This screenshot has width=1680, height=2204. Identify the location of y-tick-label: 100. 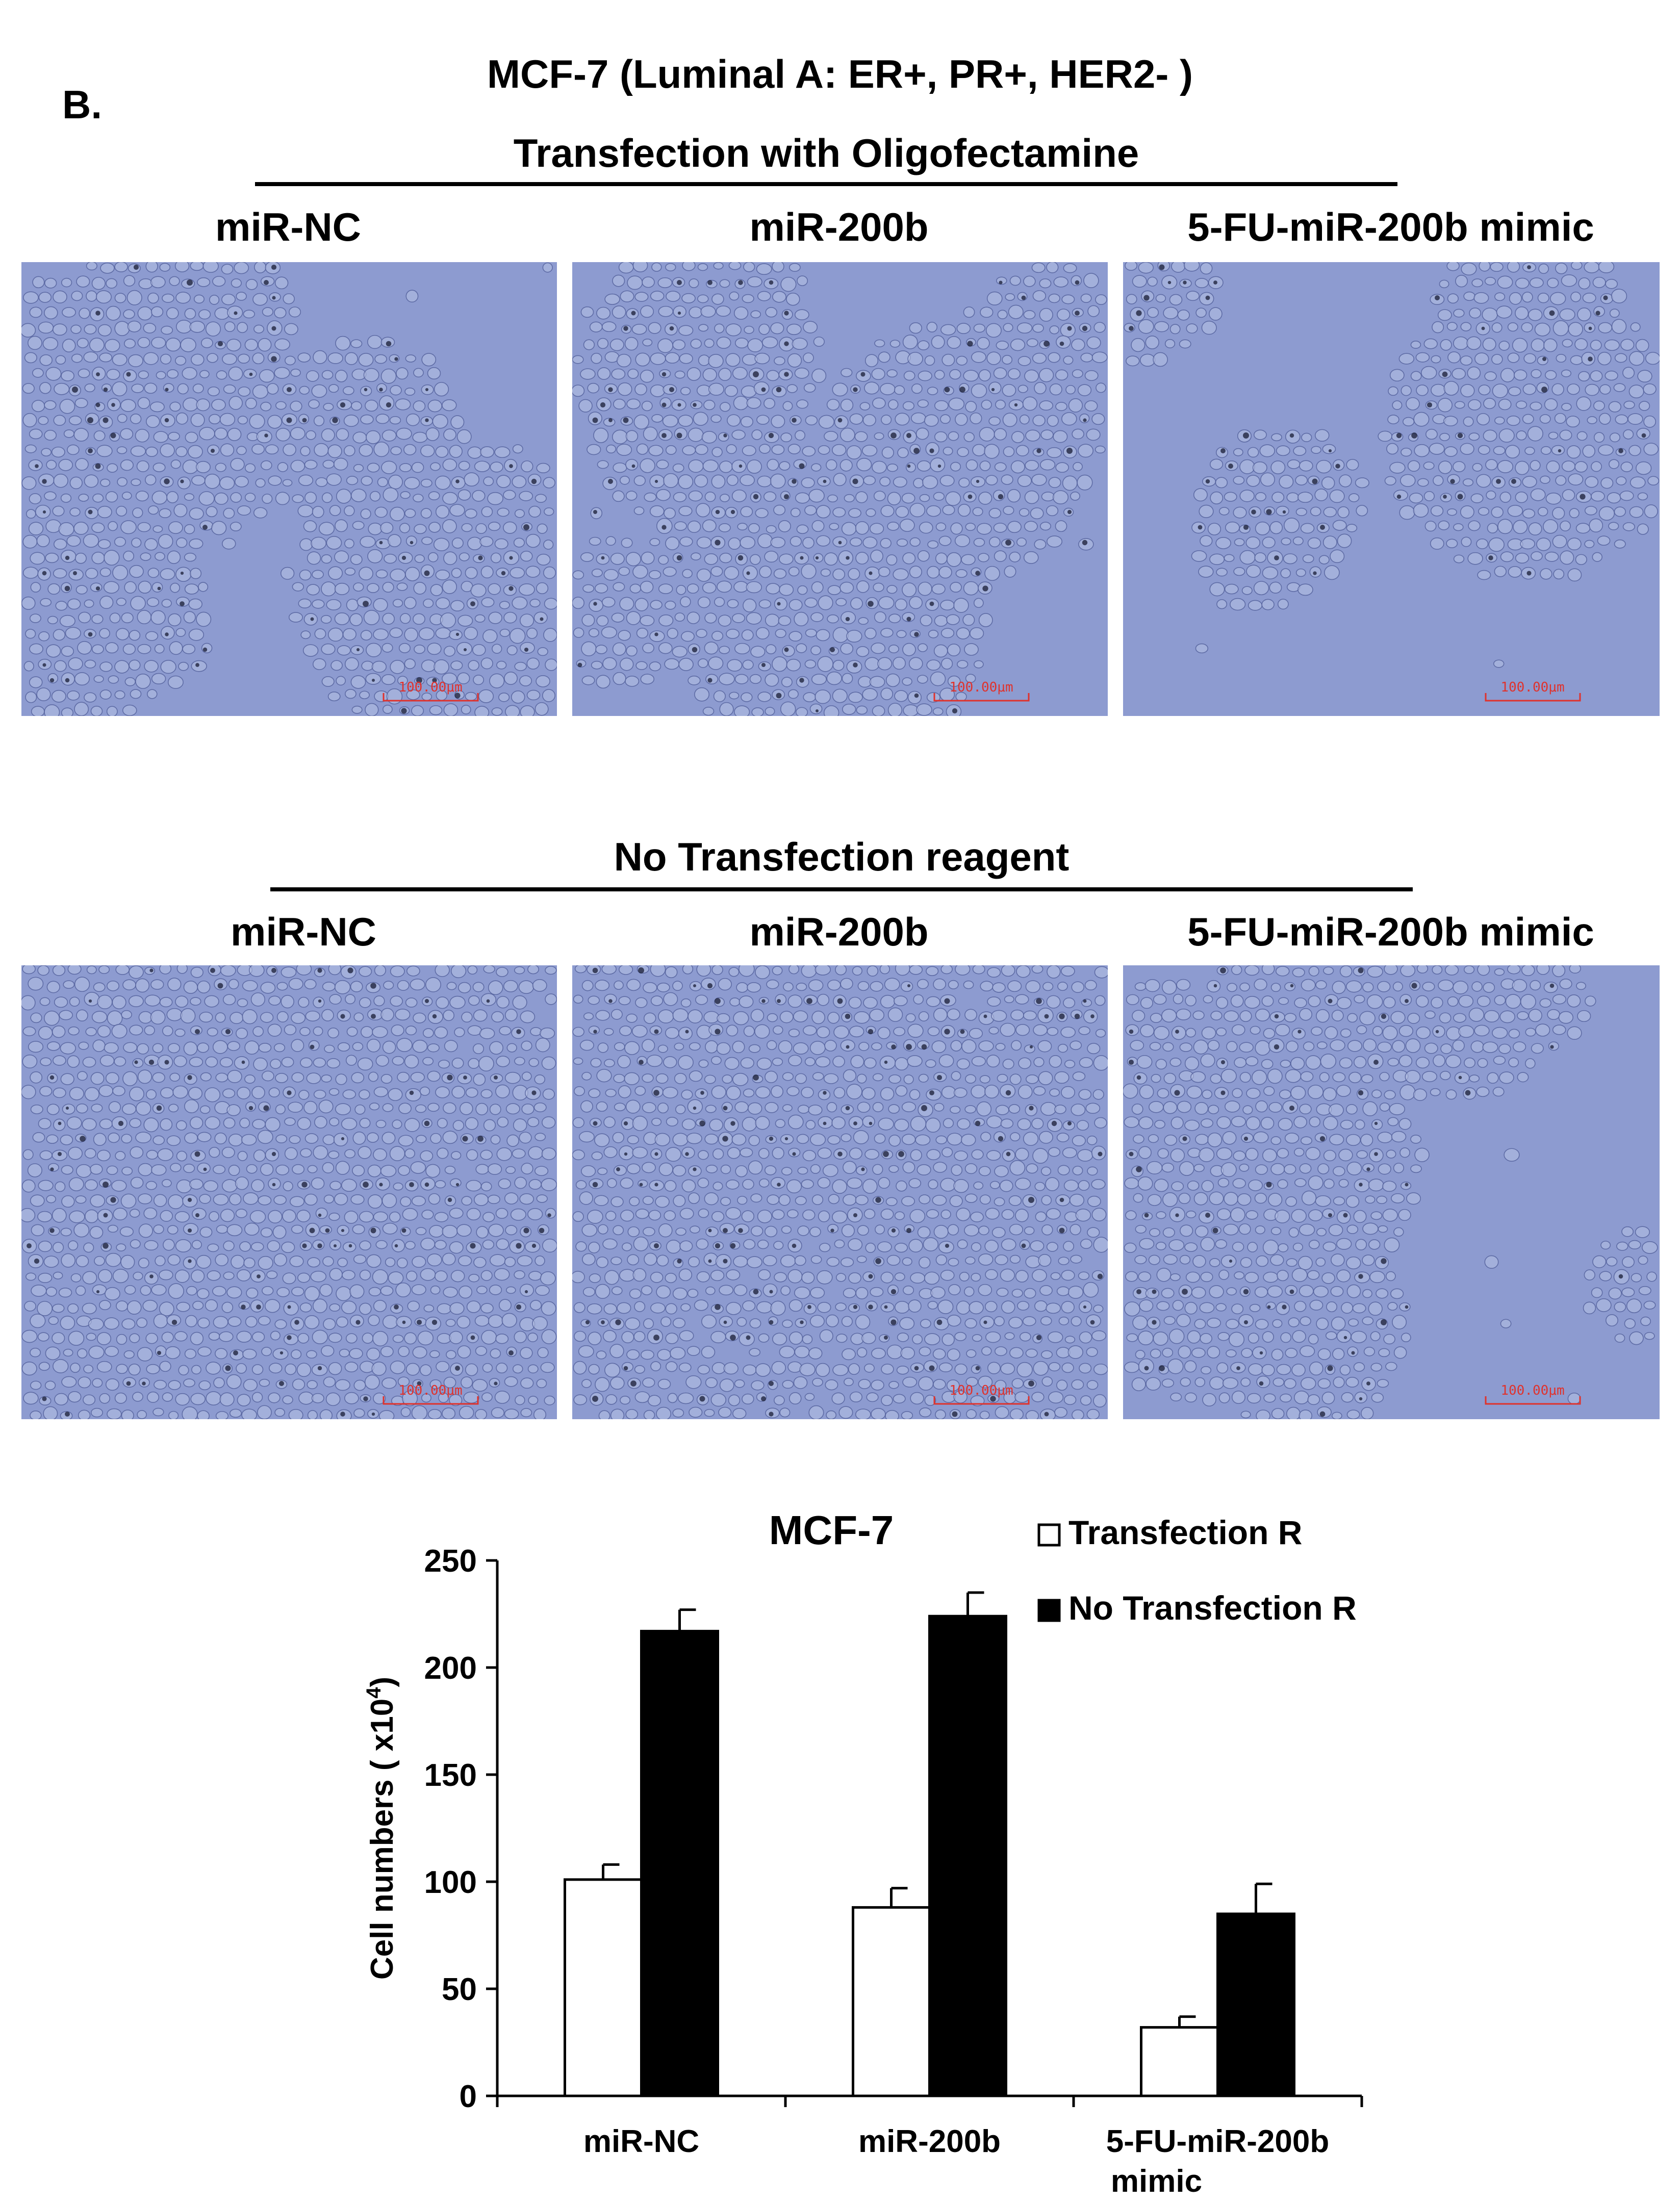
(450, 1883).